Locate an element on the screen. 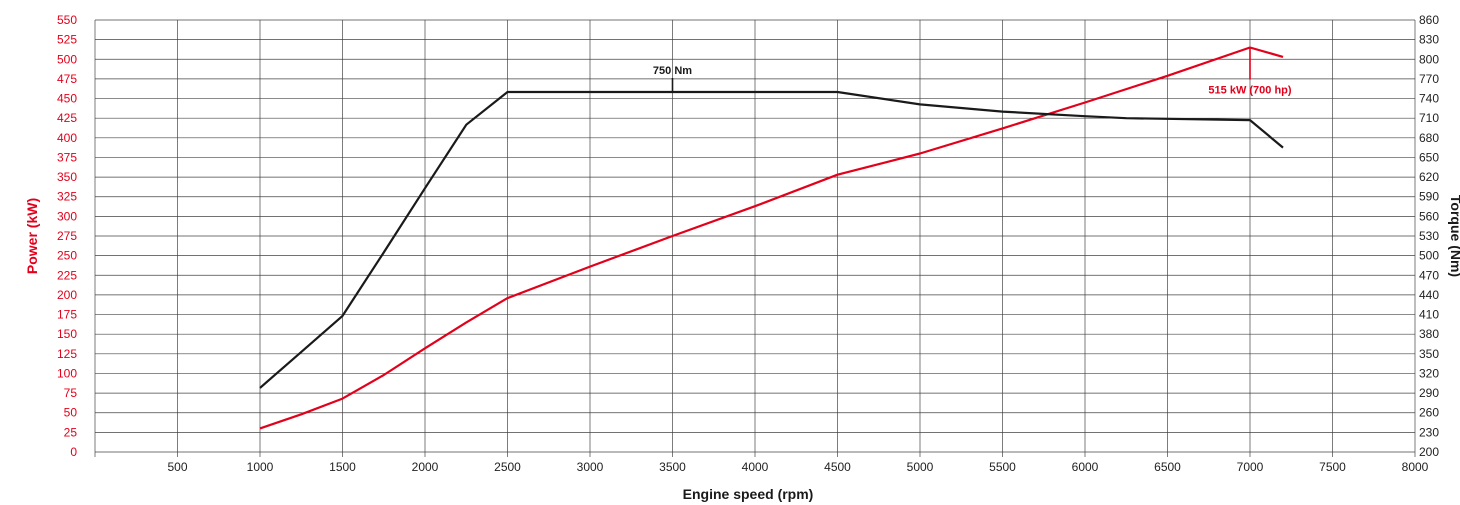  right-tick-label: 260 is located at coordinates (1429, 413).